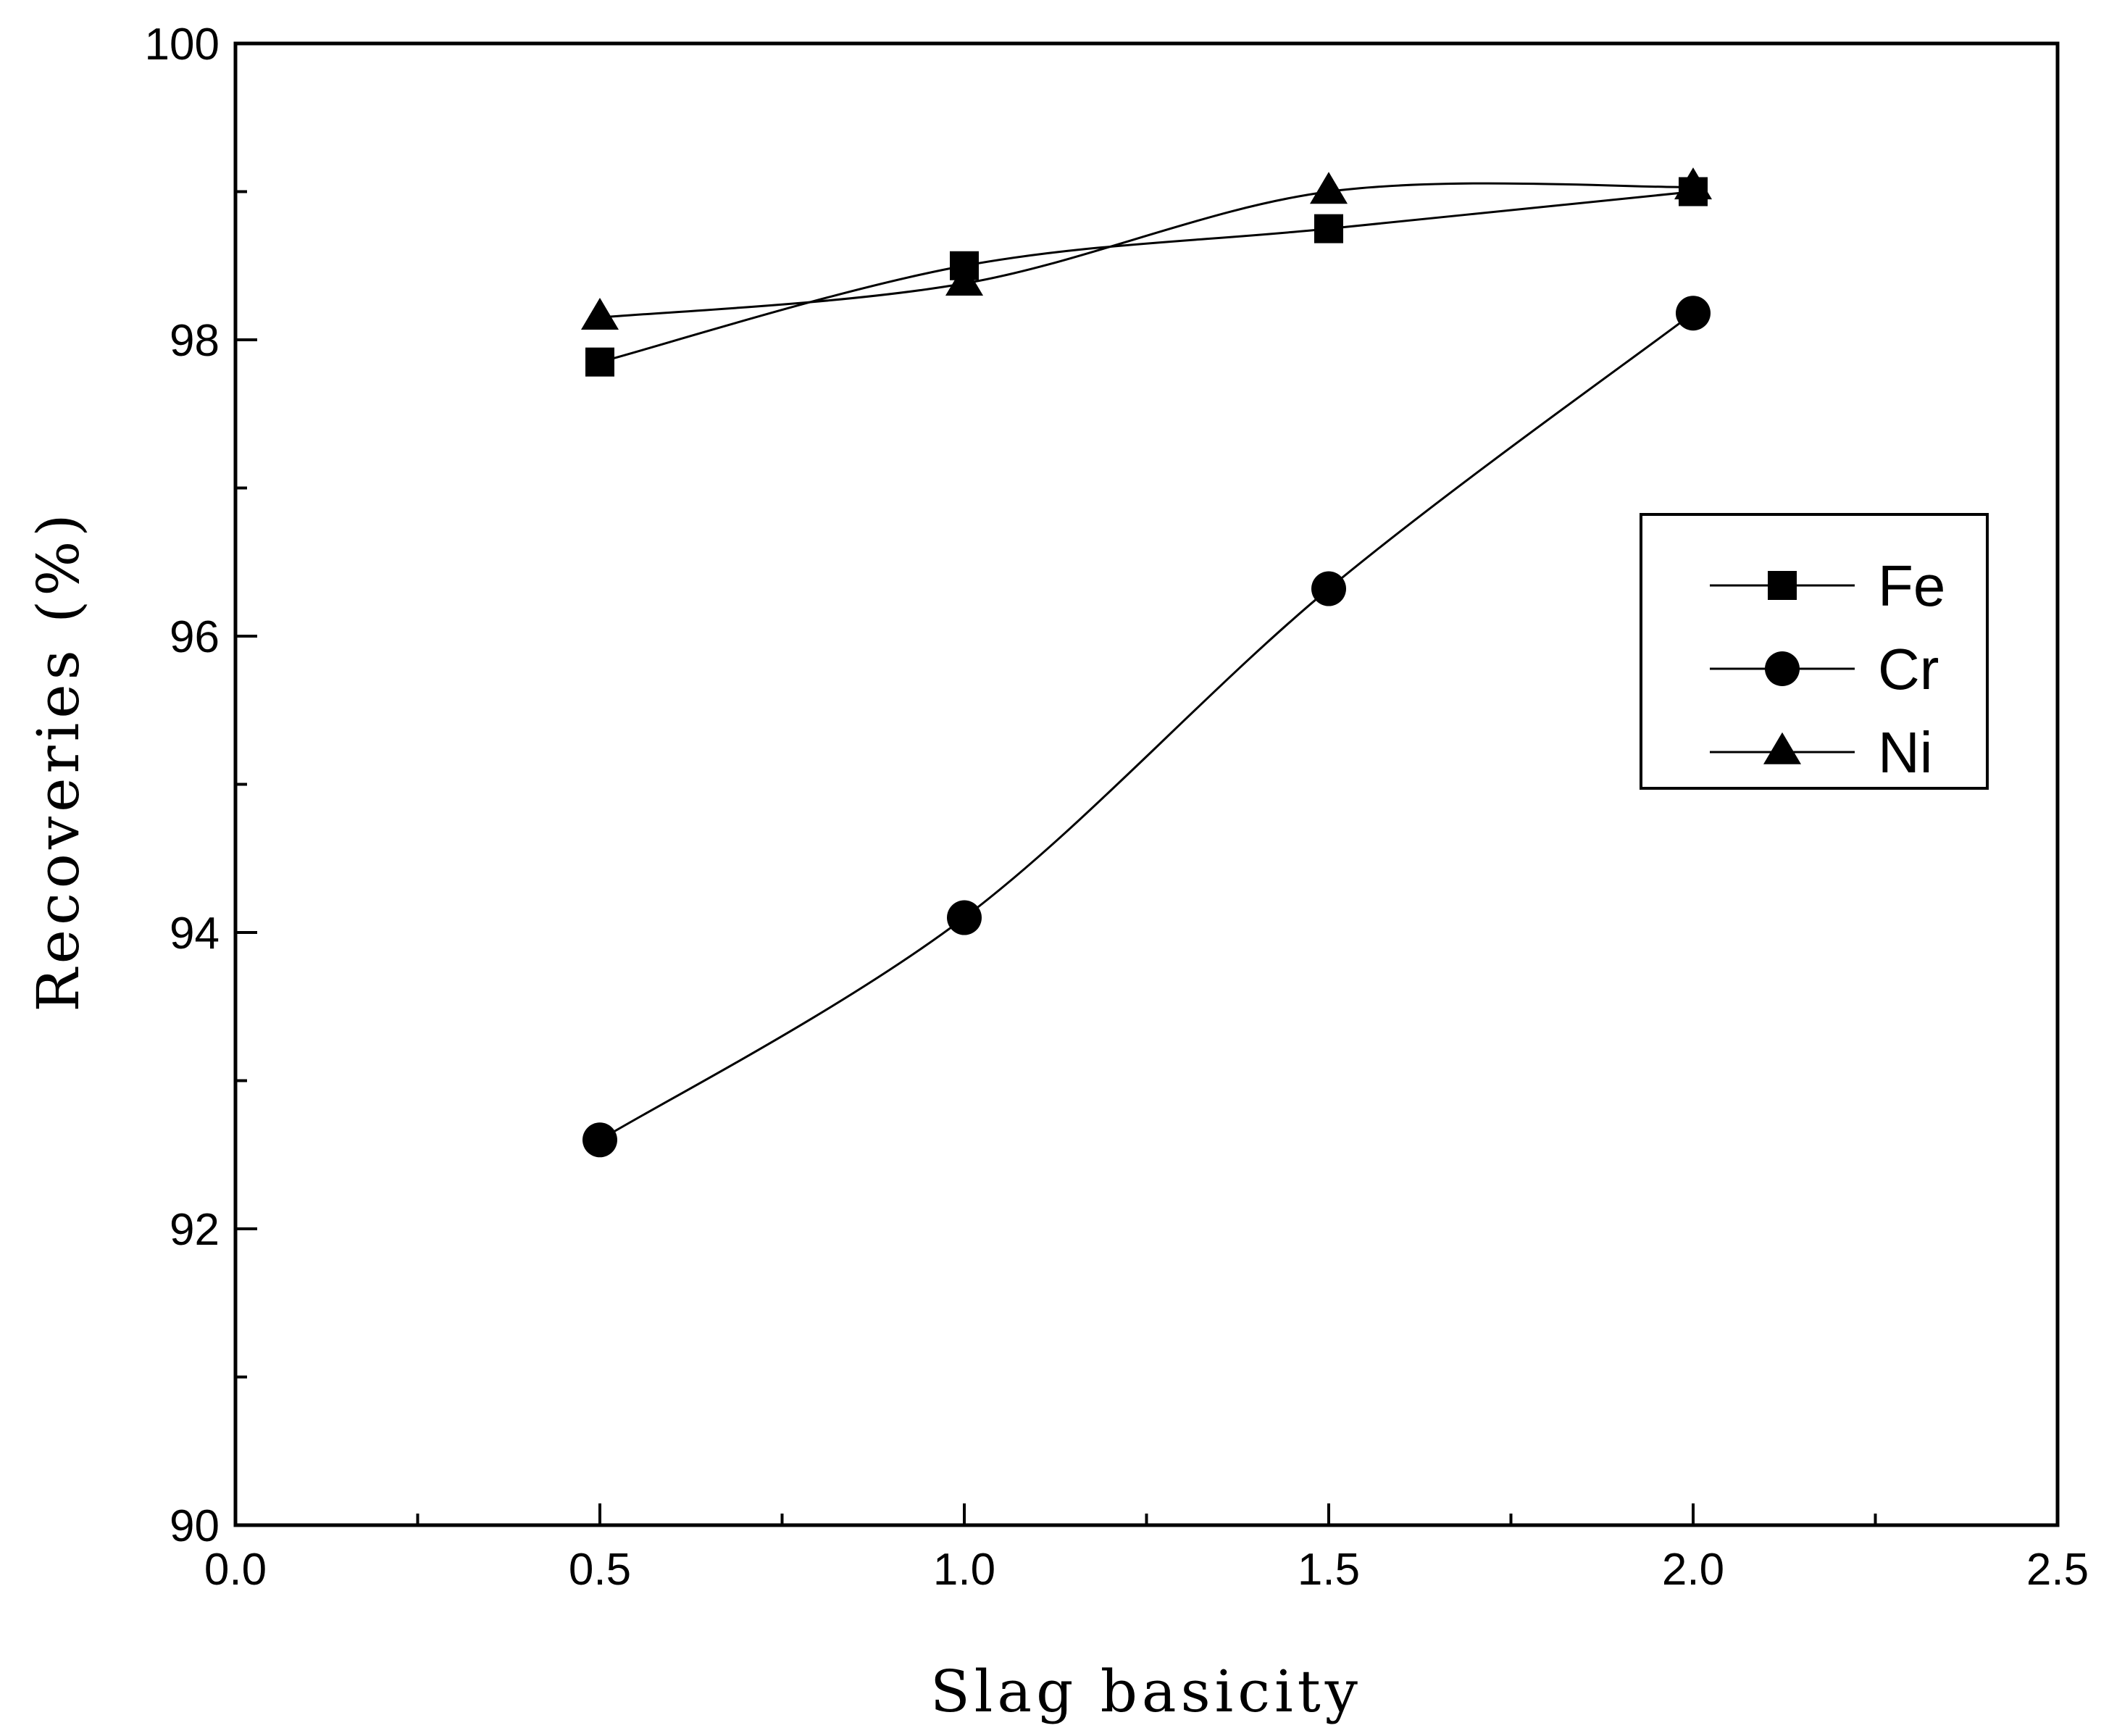 Image resolution: width=2109 pixels, height=1736 pixels. What do you see at coordinates (1782, 668) in the screenshot?
I see `legend-marker-cr` at bounding box center [1782, 668].